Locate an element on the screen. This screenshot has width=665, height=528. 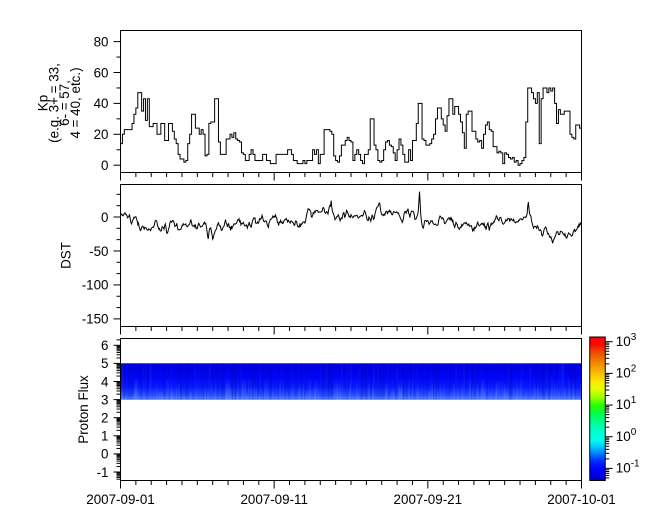
svg-text: 5 is located at coordinates (104, 363).